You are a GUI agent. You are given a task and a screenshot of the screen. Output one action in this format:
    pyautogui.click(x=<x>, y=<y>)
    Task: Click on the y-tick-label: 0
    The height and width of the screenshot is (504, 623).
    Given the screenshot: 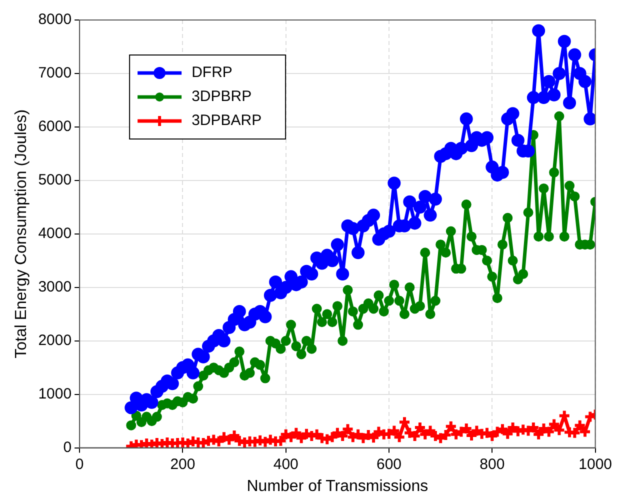 What is the action you would take?
    pyautogui.click(x=67, y=447)
    